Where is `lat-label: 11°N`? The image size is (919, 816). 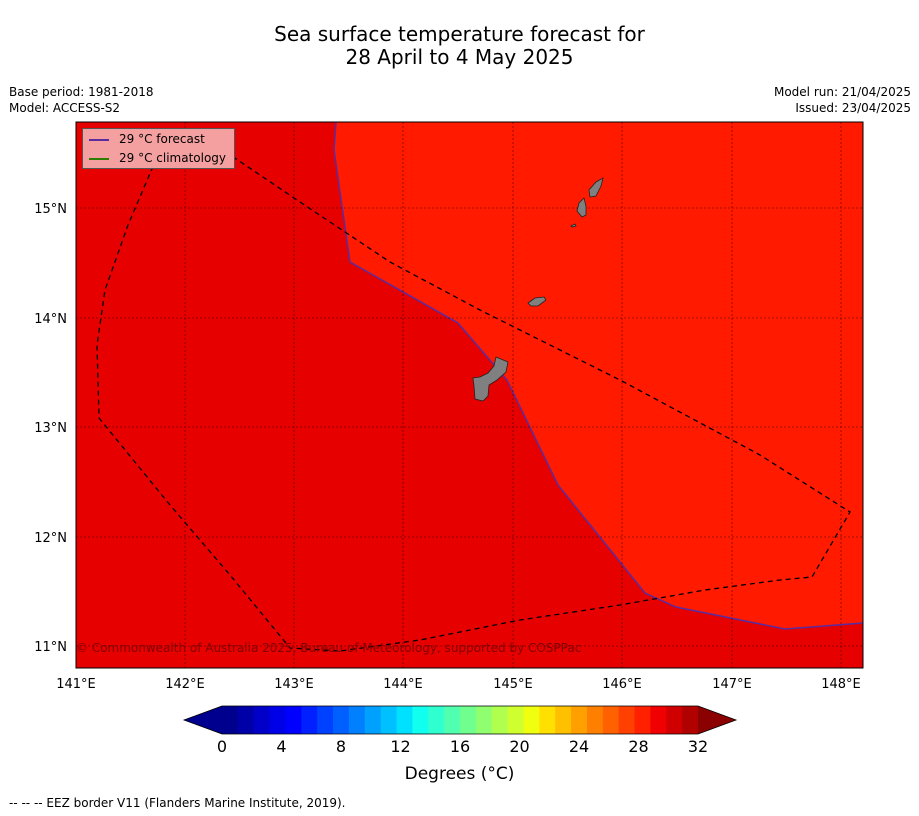
lat-label: 11°N is located at coordinates (50, 647).